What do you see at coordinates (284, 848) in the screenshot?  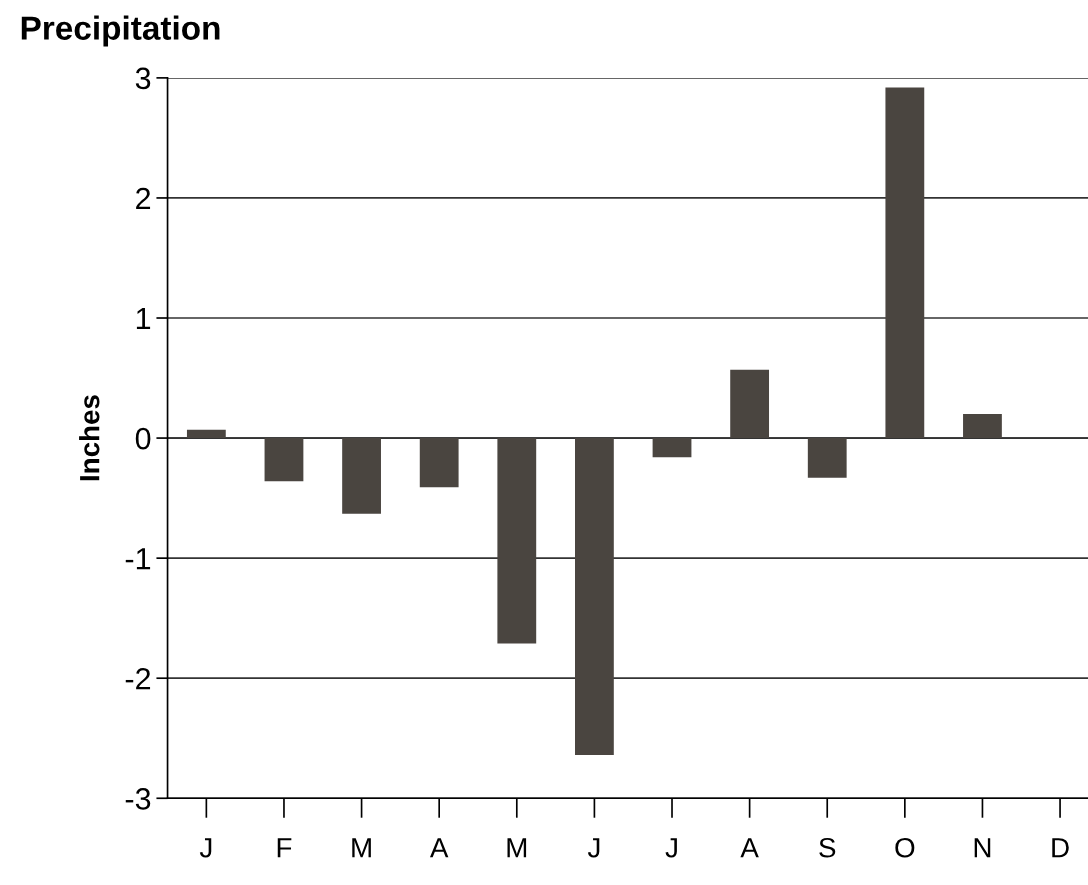 I see `x-tick-label: F` at bounding box center [284, 848].